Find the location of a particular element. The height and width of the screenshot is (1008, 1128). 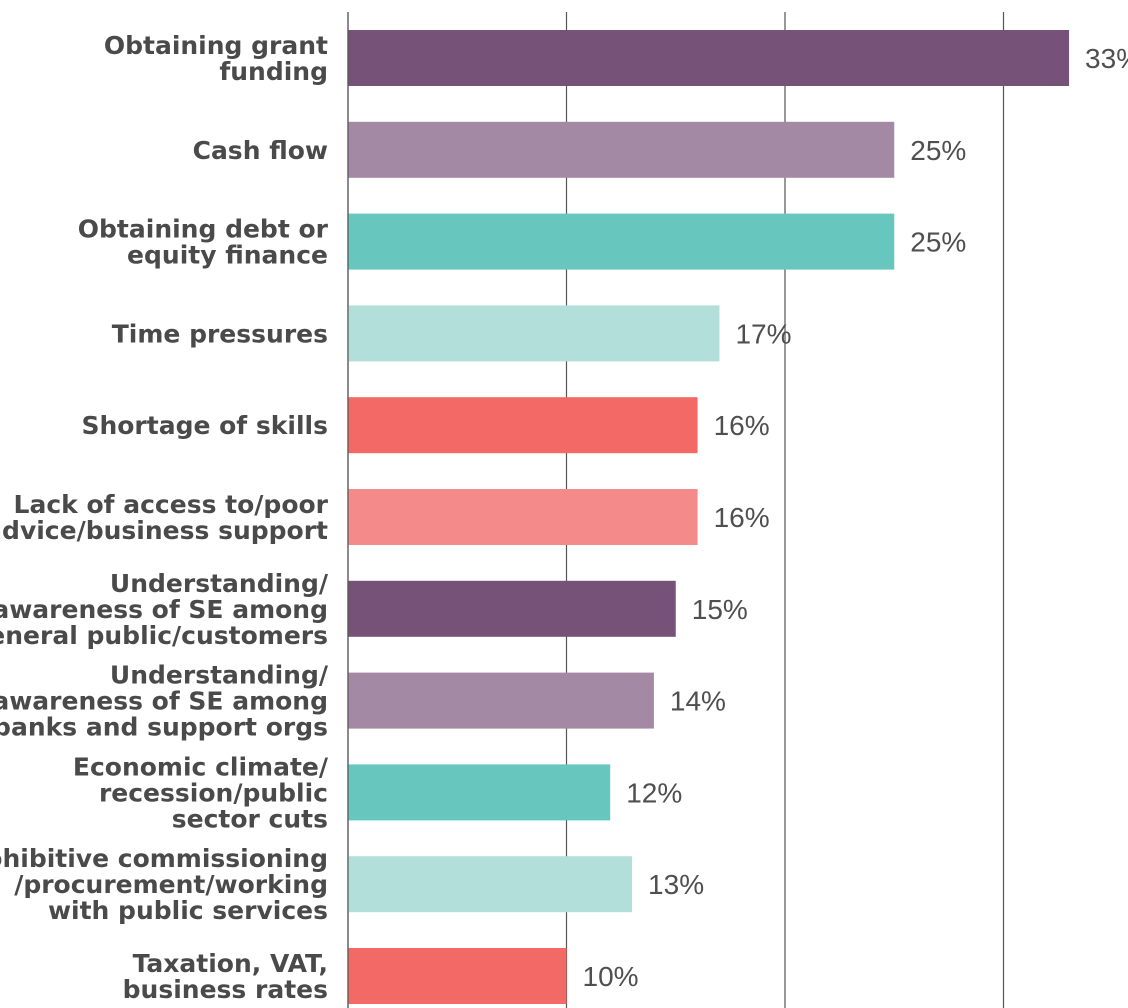

category-label-line: Cash flow is located at coordinates (260, 150).